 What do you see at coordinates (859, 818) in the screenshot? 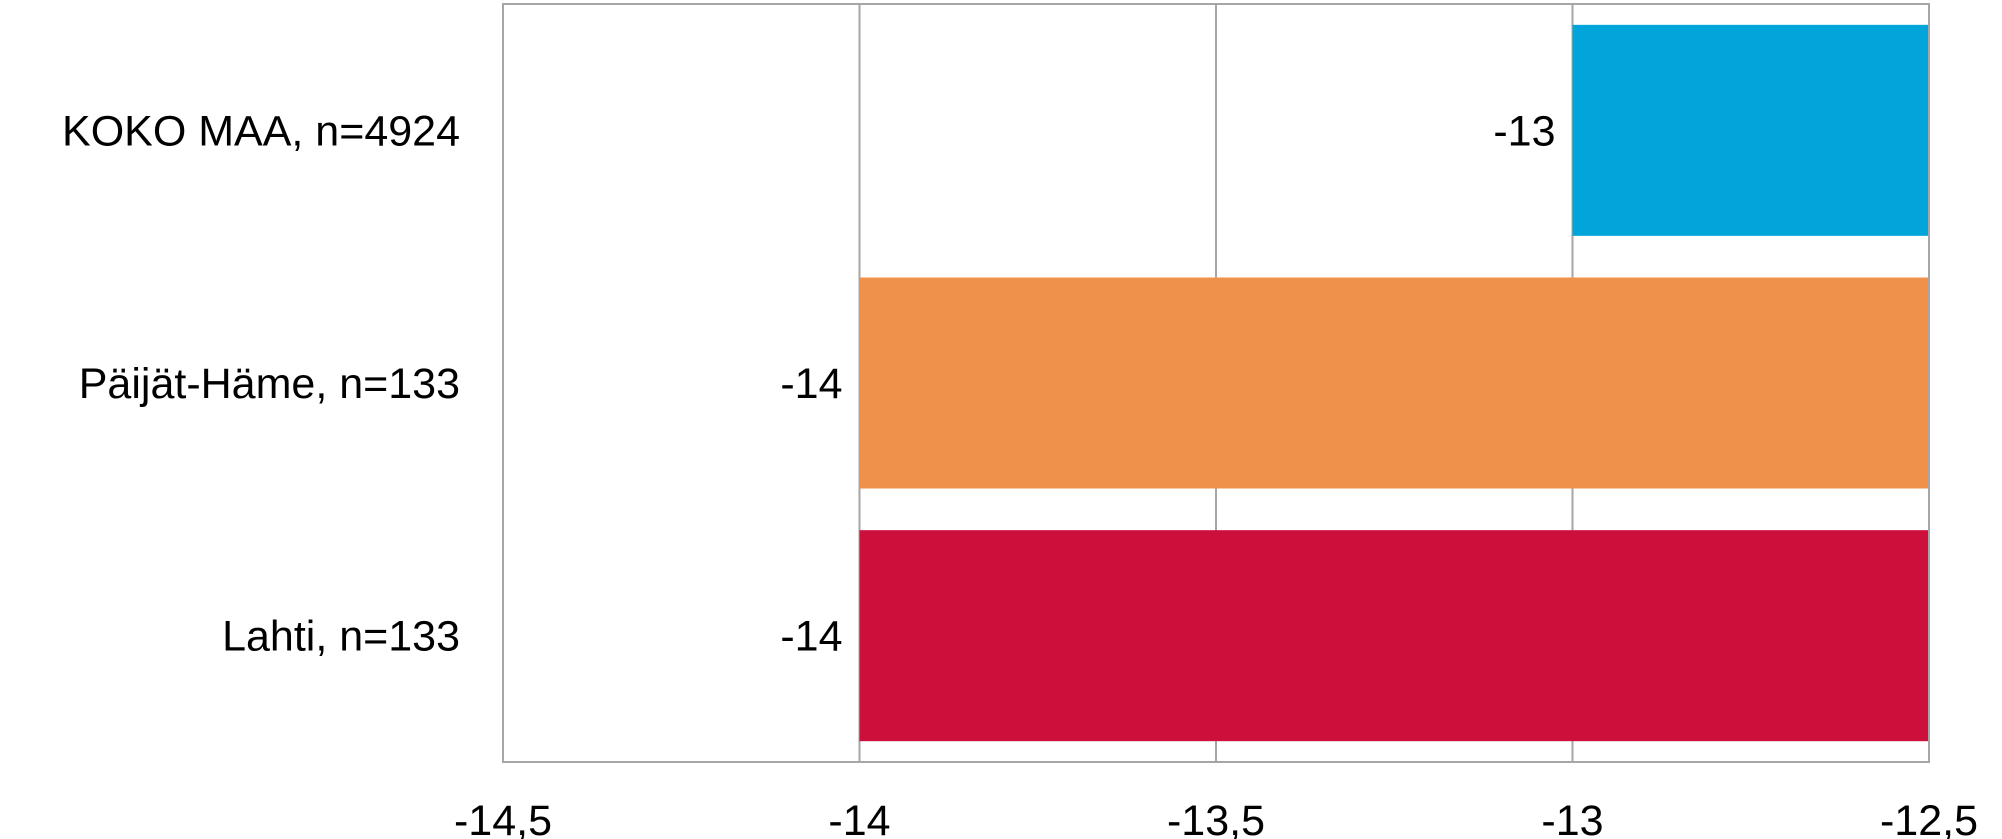
I see `x-tick-label: -14` at bounding box center [859, 818].